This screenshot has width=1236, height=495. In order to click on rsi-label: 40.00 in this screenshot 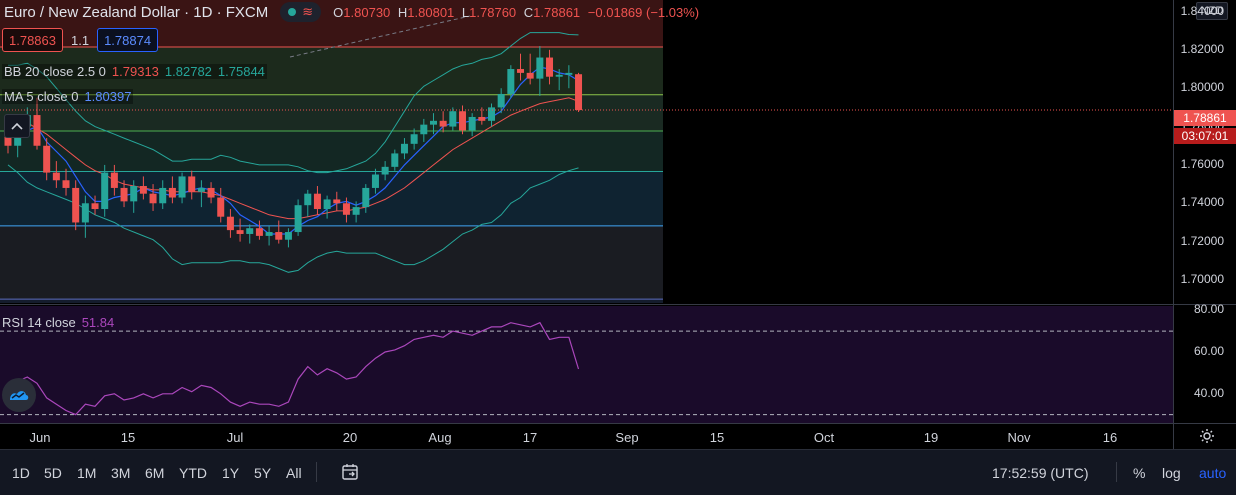, I will do `click(1208, 392)`.